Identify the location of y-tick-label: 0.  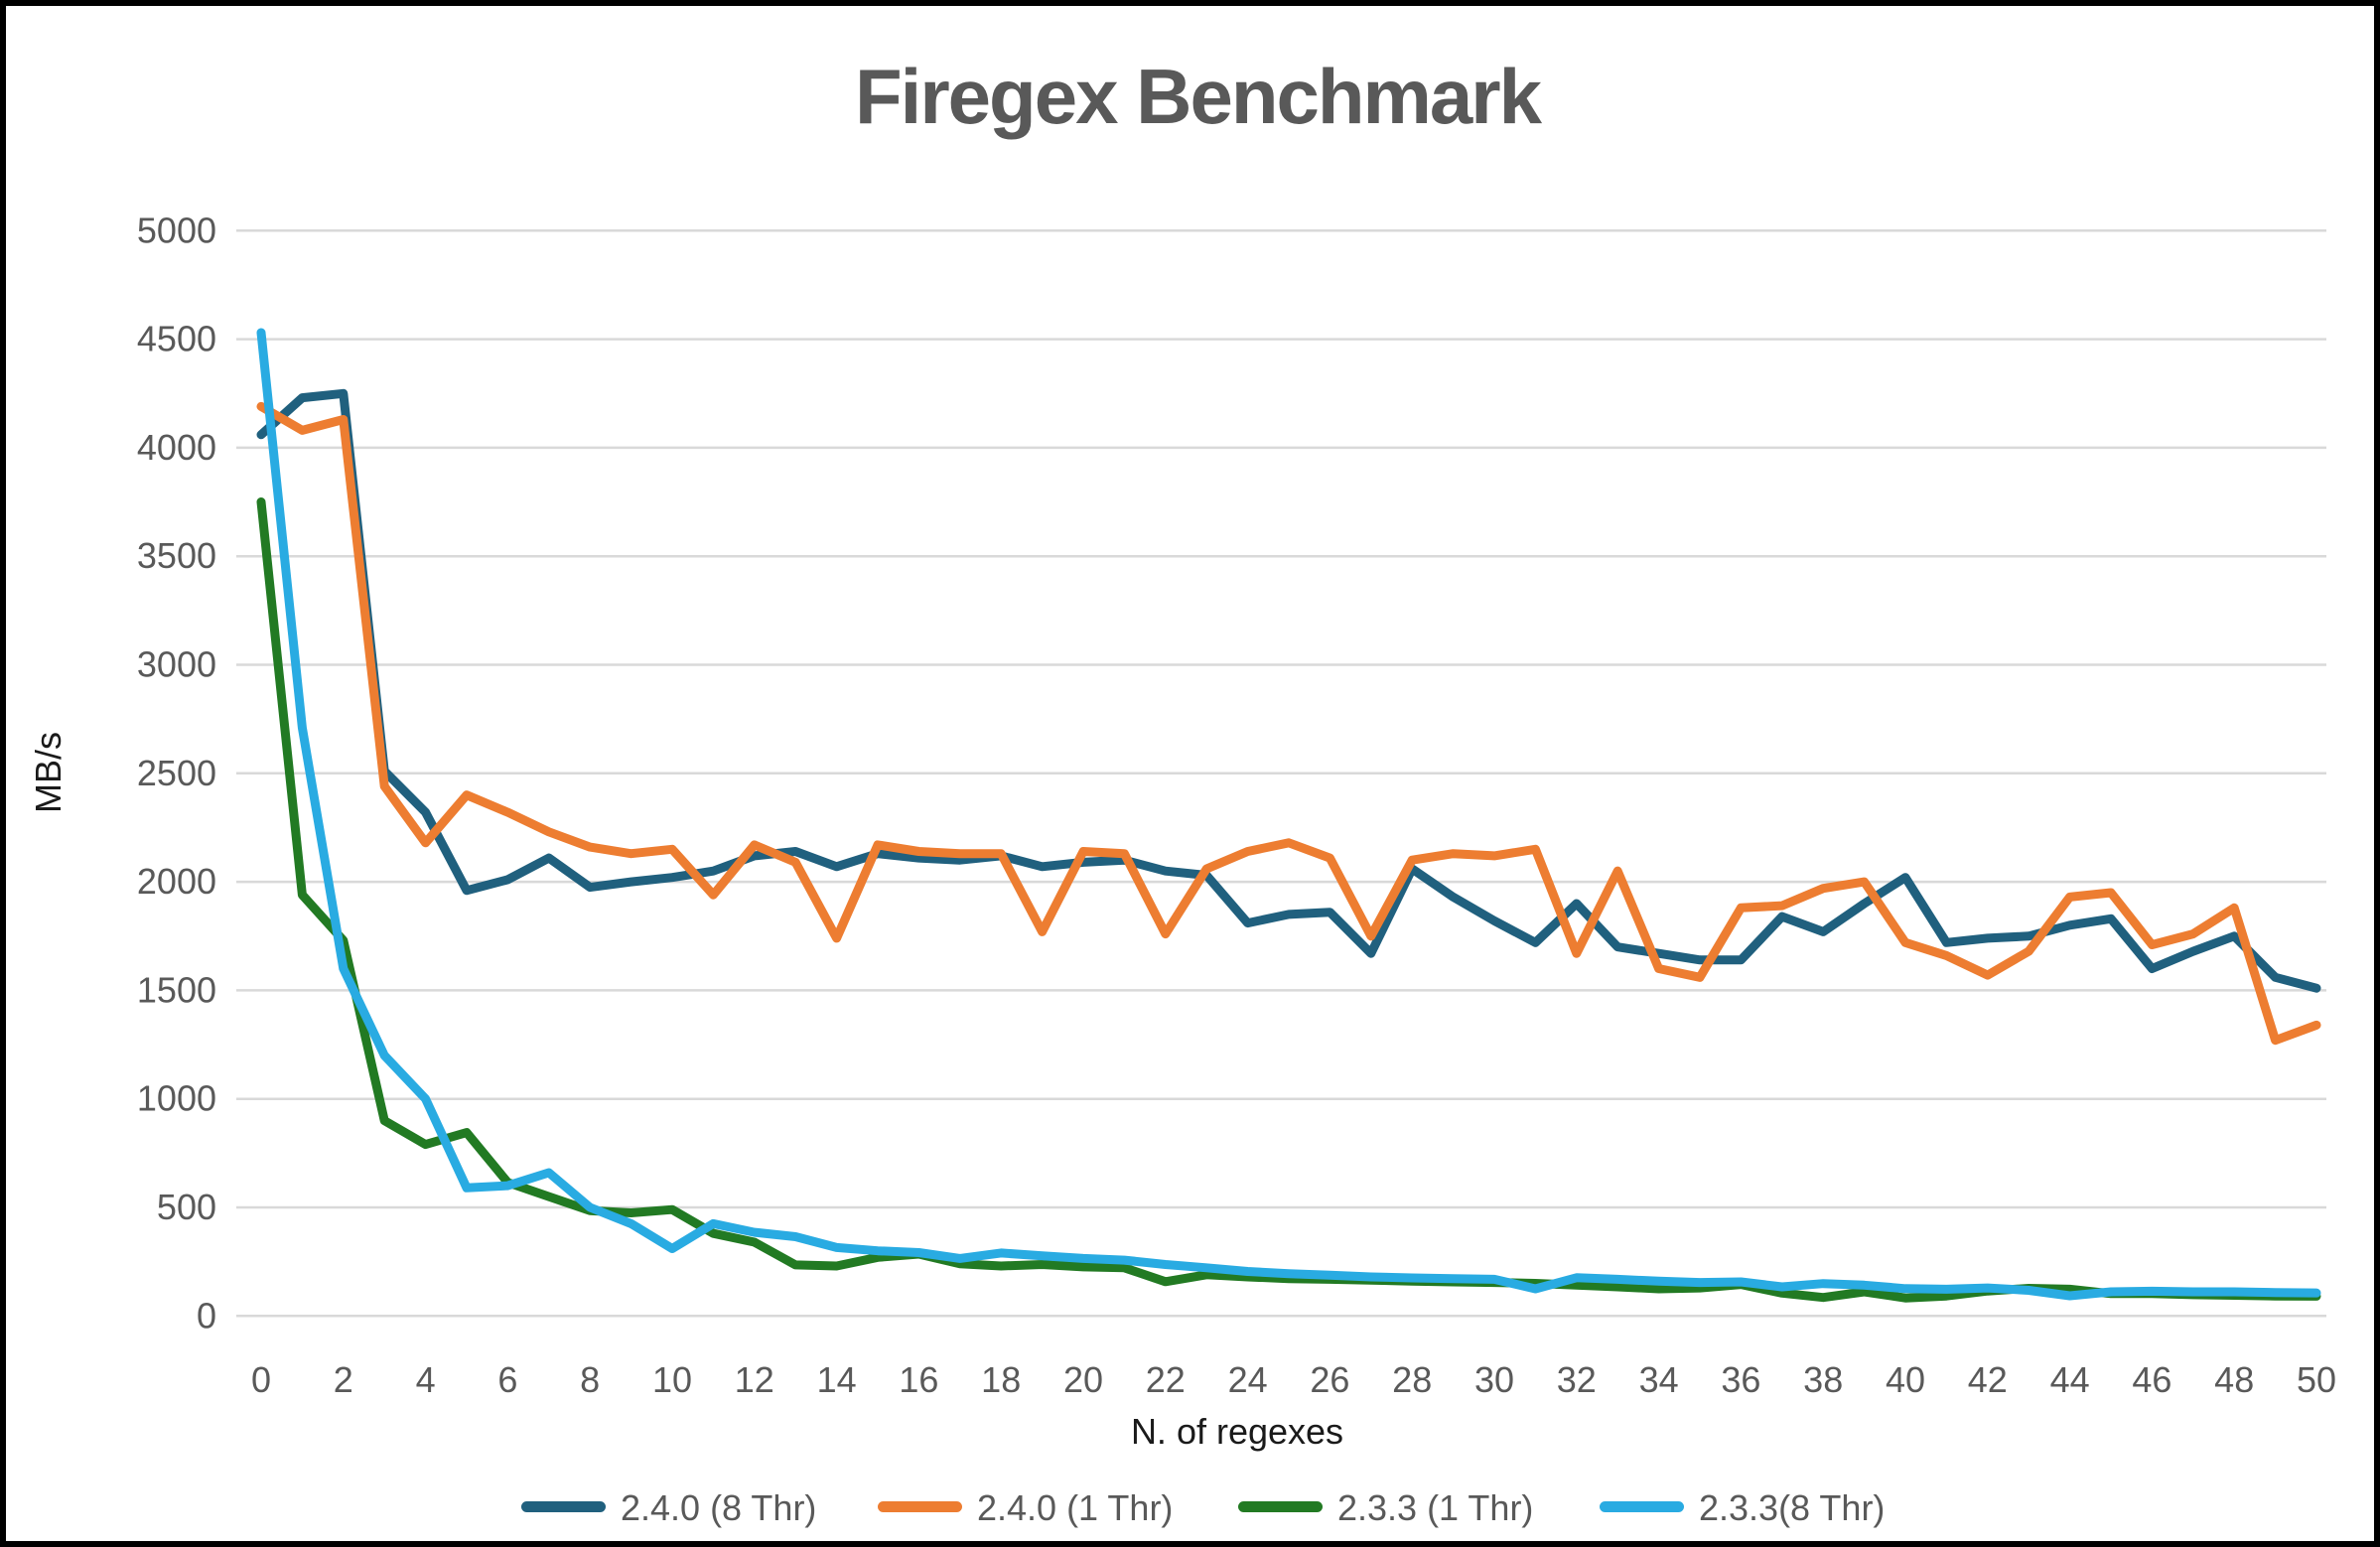
(206, 1315).